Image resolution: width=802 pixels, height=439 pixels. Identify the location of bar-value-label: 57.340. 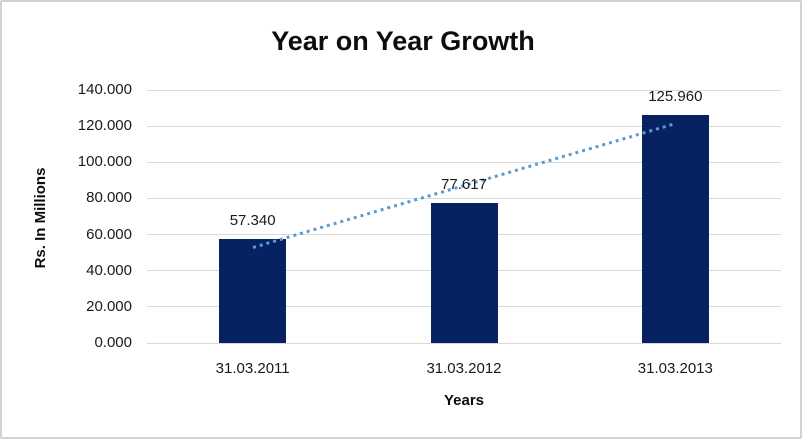
(252, 221).